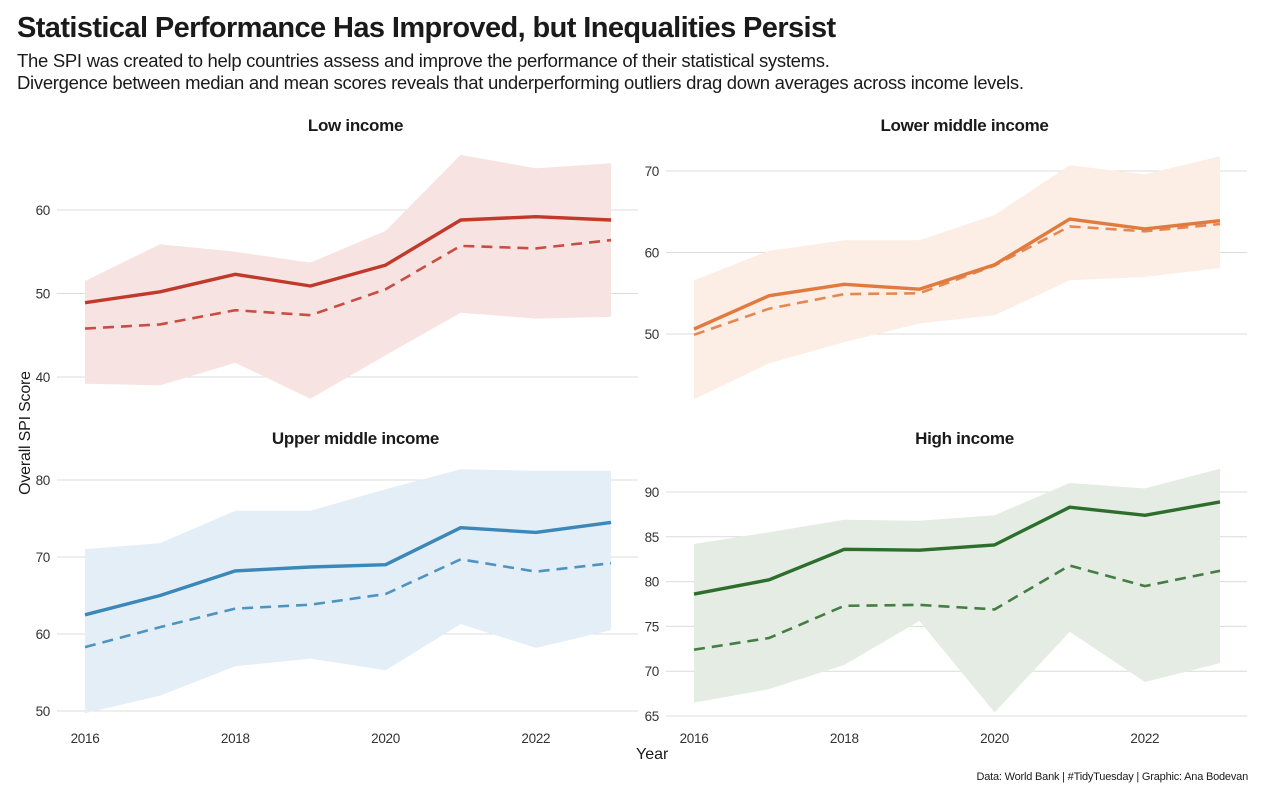  What do you see at coordinates (355, 438) in the screenshot?
I see `panel-title: Upper middle income` at bounding box center [355, 438].